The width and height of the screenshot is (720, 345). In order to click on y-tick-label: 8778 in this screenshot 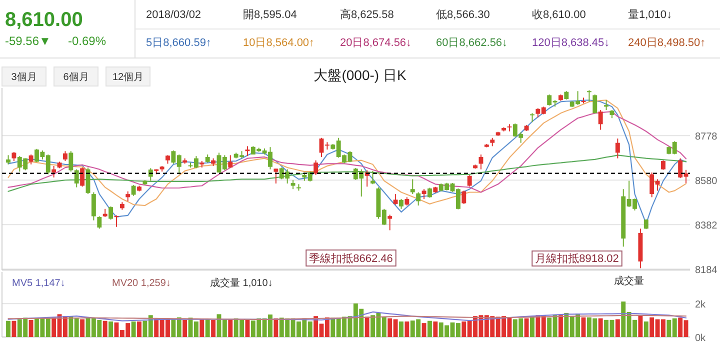, I will do `click(706, 137)`.